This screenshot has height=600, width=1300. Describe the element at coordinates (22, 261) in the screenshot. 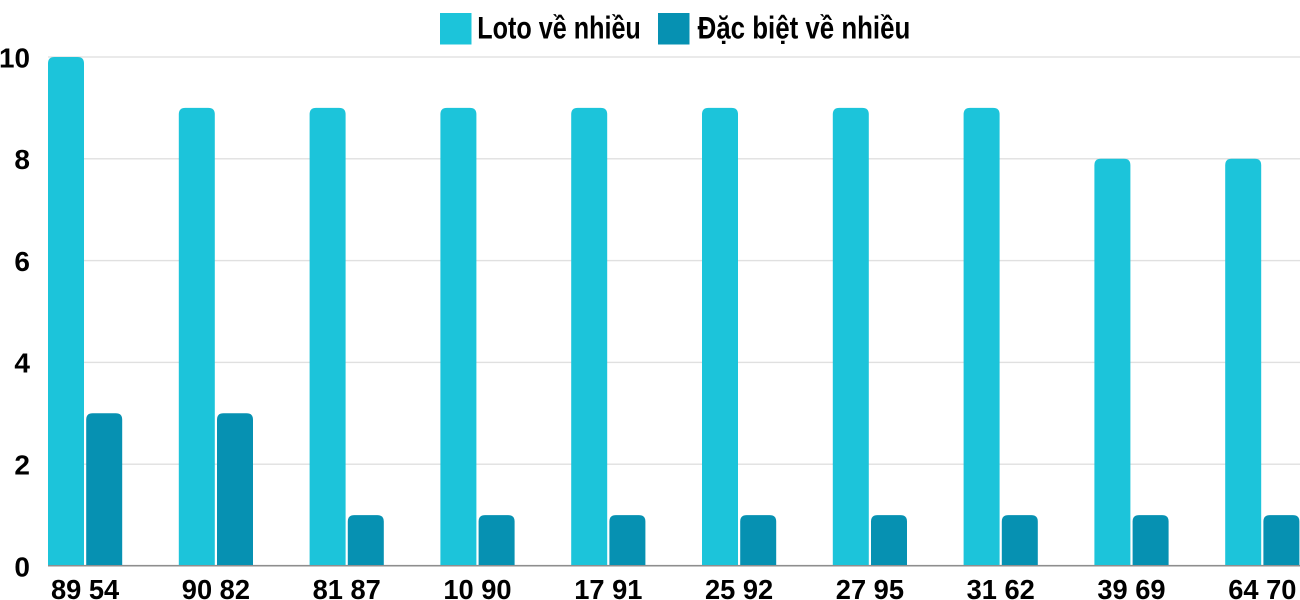

I see `svg-text: 6` at that location.